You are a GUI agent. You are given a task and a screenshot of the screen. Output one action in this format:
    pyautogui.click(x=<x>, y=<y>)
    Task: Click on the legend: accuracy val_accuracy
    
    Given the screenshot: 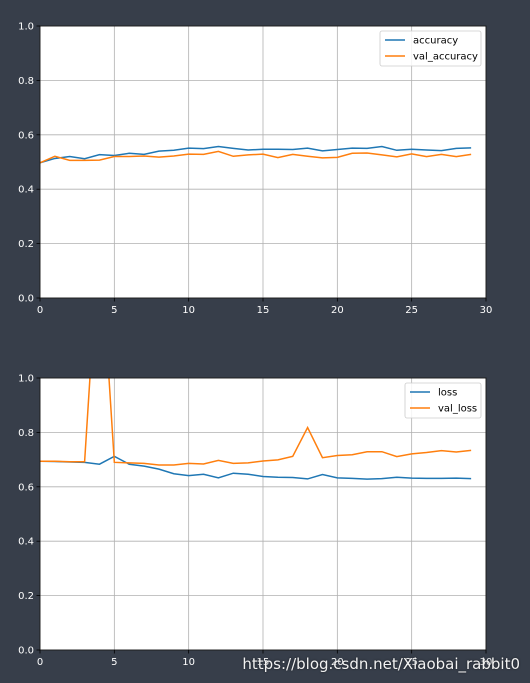 What is the action you would take?
    pyautogui.click(x=430, y=48)
    